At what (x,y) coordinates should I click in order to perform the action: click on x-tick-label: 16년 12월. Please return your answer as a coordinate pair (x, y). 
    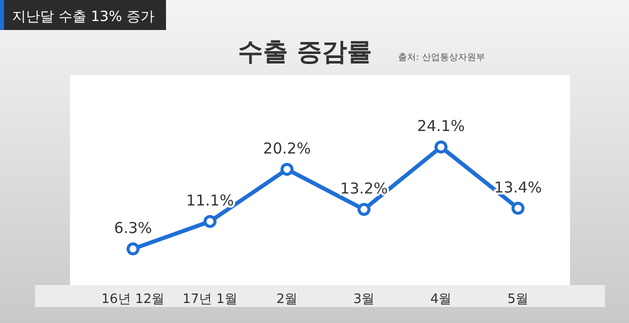
    Looking at the image, I should click on (133, 299).